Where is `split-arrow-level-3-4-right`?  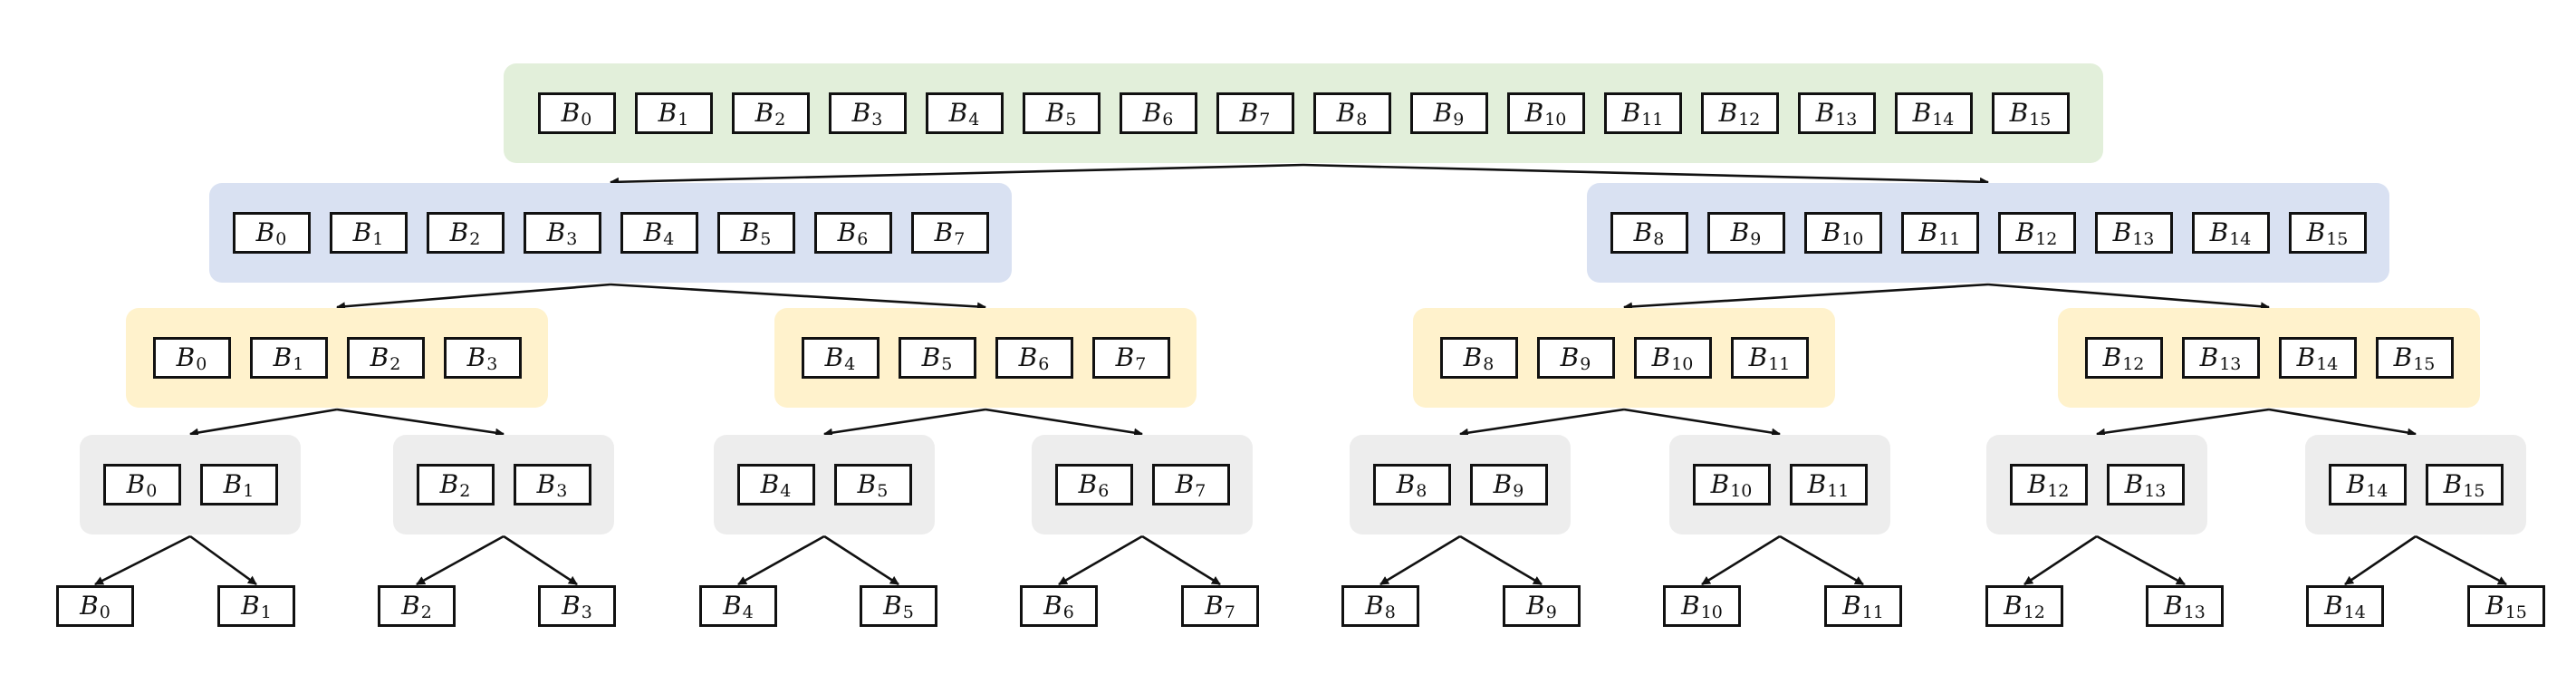 split-arrow-level-3-4-right is located at coordinates (1501, 560).